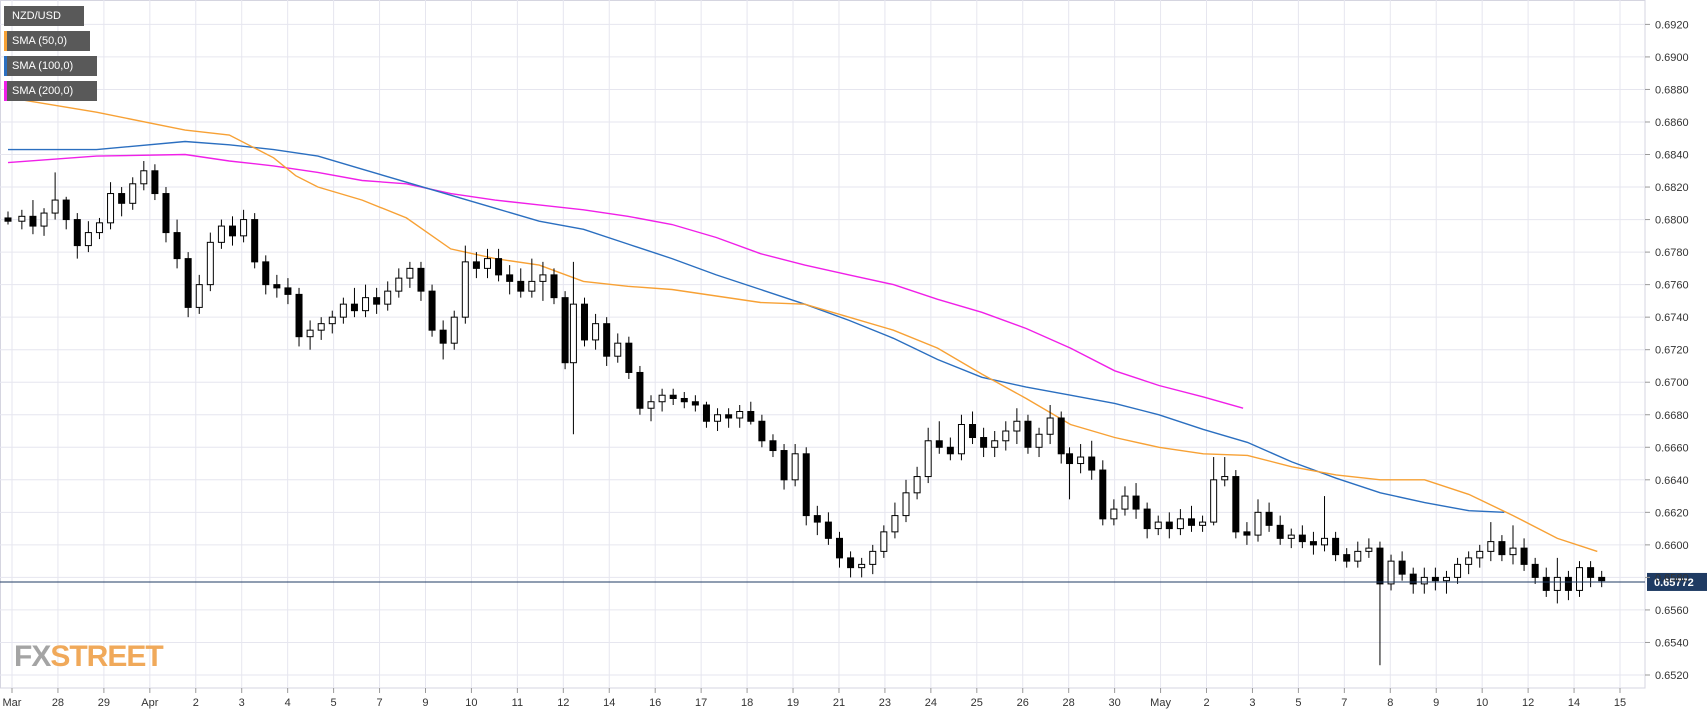  I want to click on y-tick-label: 0.6860, so click(1672, 123).